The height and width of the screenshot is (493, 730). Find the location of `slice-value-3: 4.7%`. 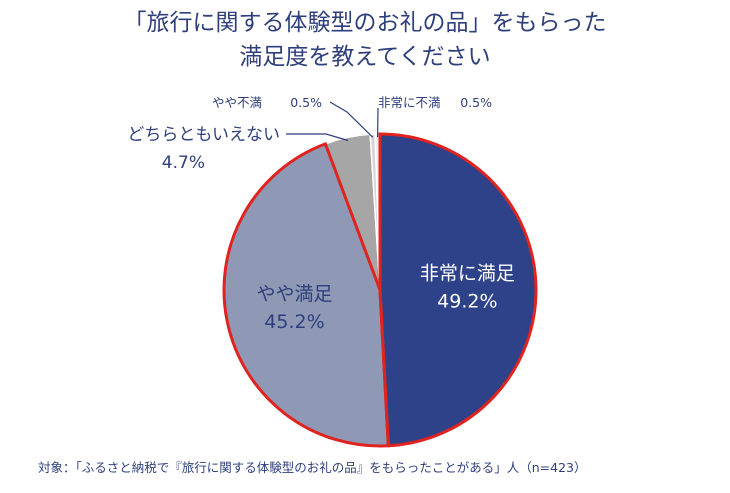

slice-value-3: 4.7% is located at coordinates (183, 163).